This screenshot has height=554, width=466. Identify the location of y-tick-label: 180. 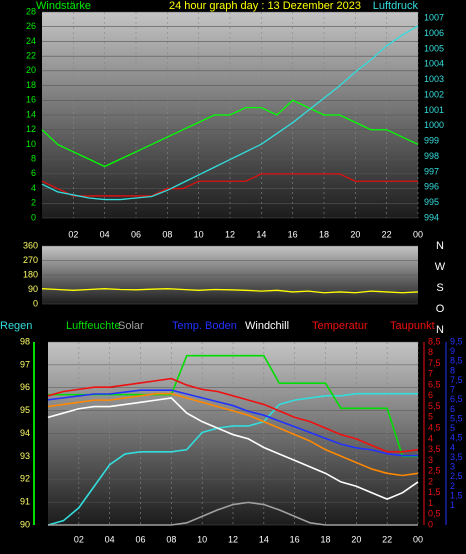
(30, 274).